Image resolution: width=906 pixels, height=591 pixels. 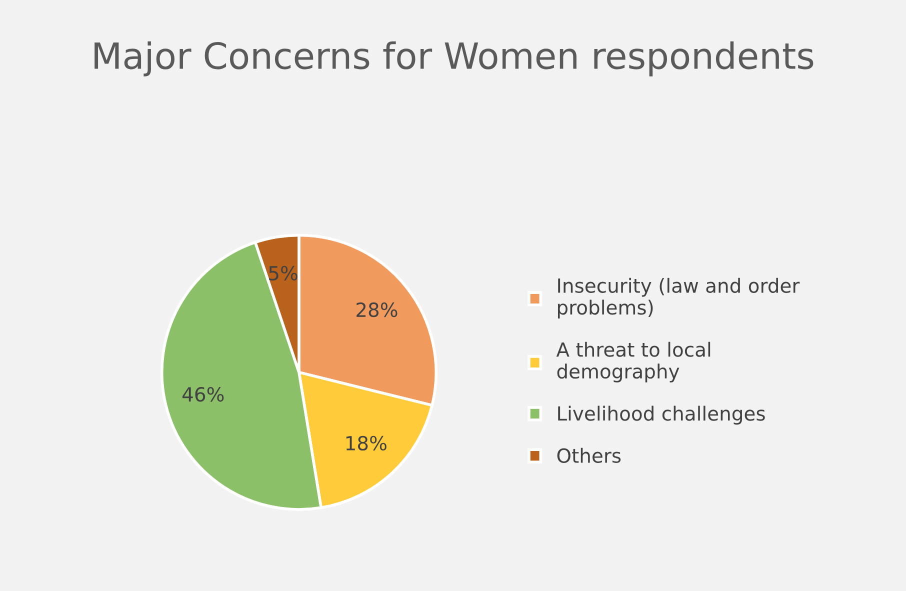 What do you see at coordinates (661, 415) in the screenshot?
I see `legend-label: Livelihood challenges` at bounding box center [661, 415].